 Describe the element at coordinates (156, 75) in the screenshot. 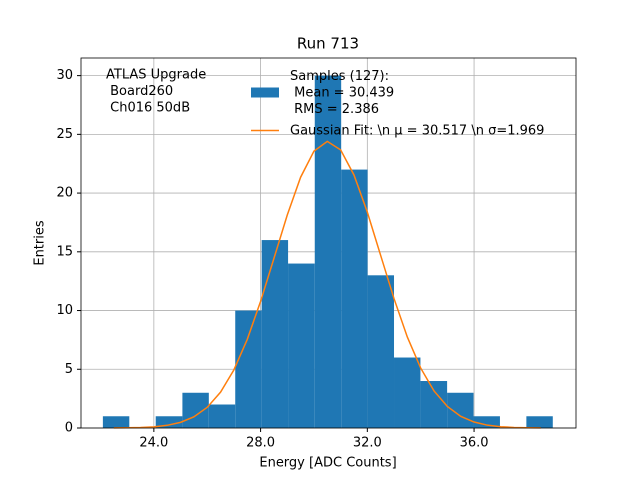

I see `annotation: ATLAS Upgrade` at that location.